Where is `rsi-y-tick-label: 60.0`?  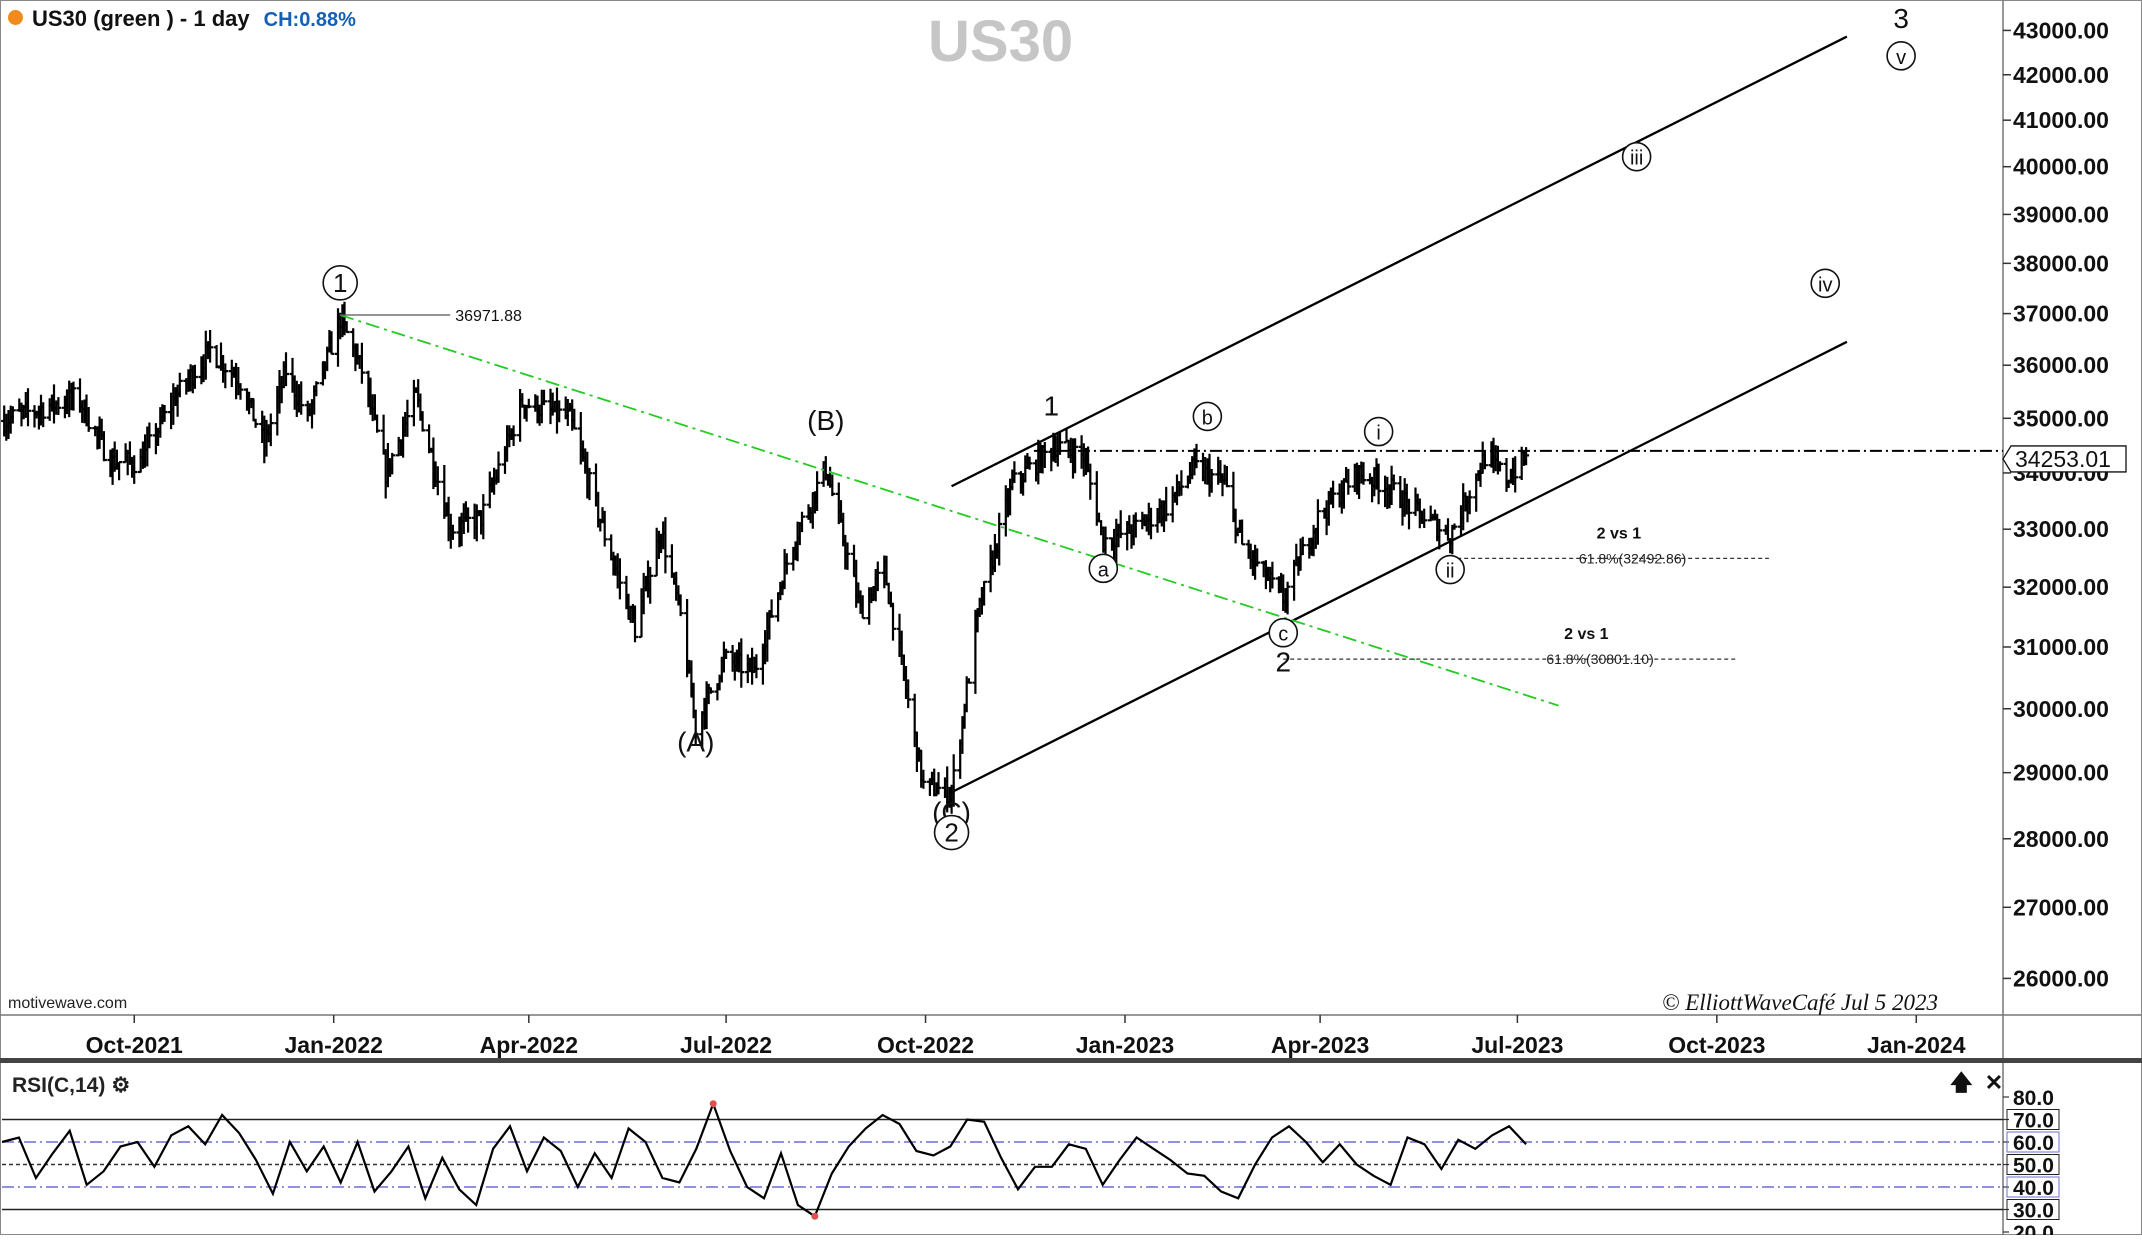 rsi-y-tick-label: 60.0 is located at coordinates (2033, 1143).